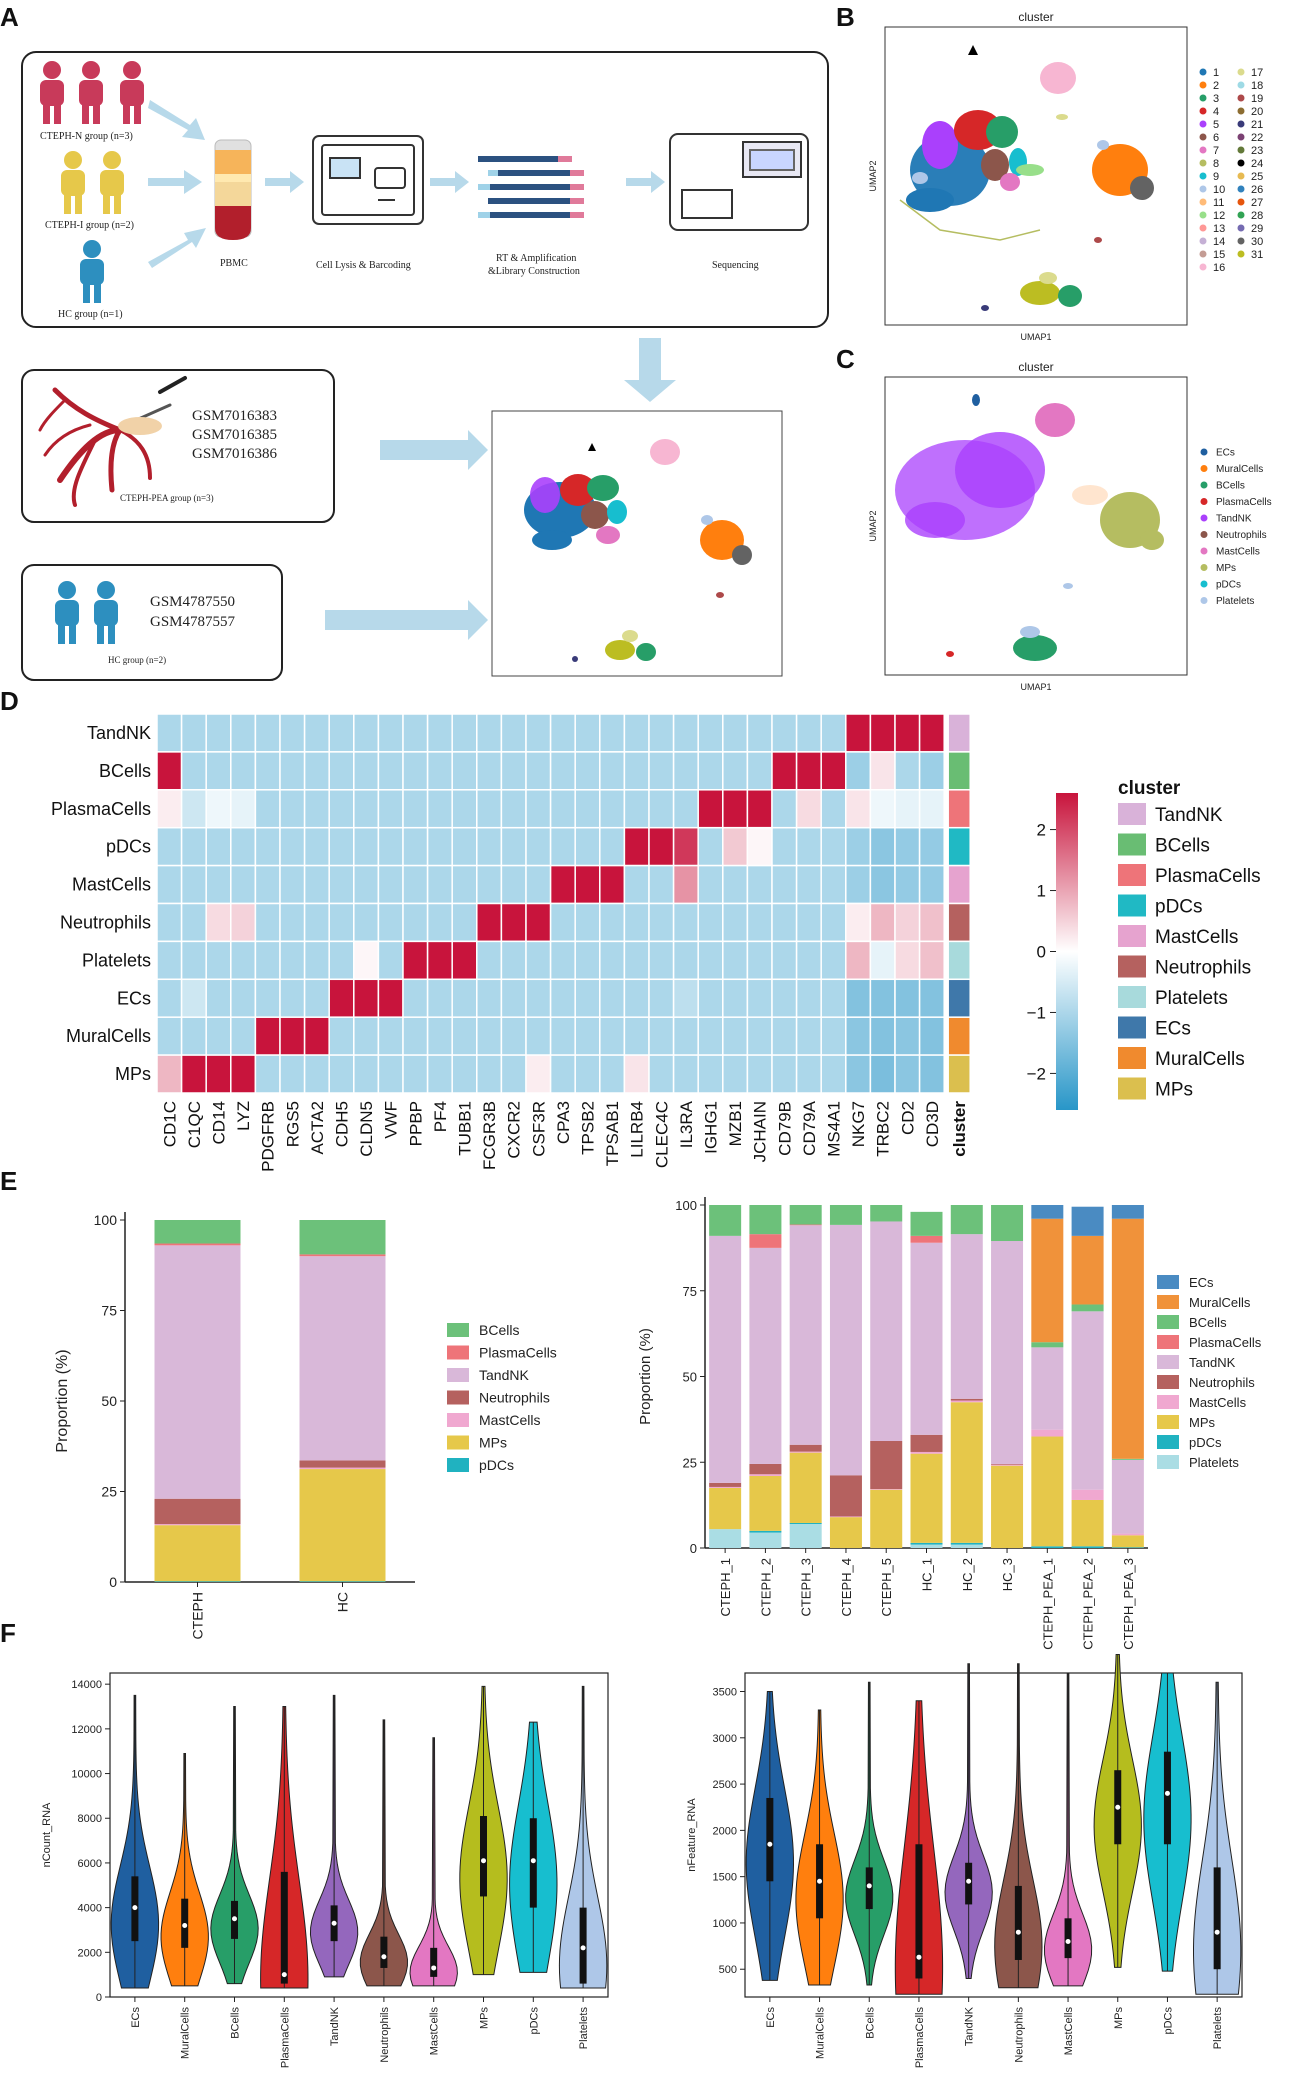 This screenshot has height=2090, width=1299. What do you see at coordinates (725, 1924) in the screenshot?
I see `y-tick-label: 1000` at bounding box center [725, 1924].